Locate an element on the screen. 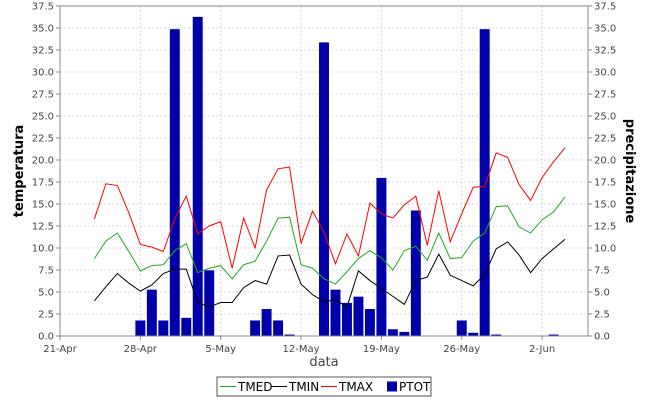 The image size is (650, 400). y-right-tick-label: 5.0 is located at coordinates (602, 293).